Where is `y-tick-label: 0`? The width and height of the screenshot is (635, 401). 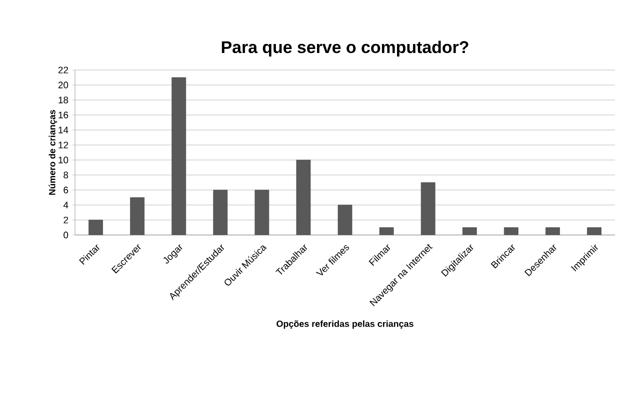
y-tick-label: 0 is located at coordinates (66, 235).